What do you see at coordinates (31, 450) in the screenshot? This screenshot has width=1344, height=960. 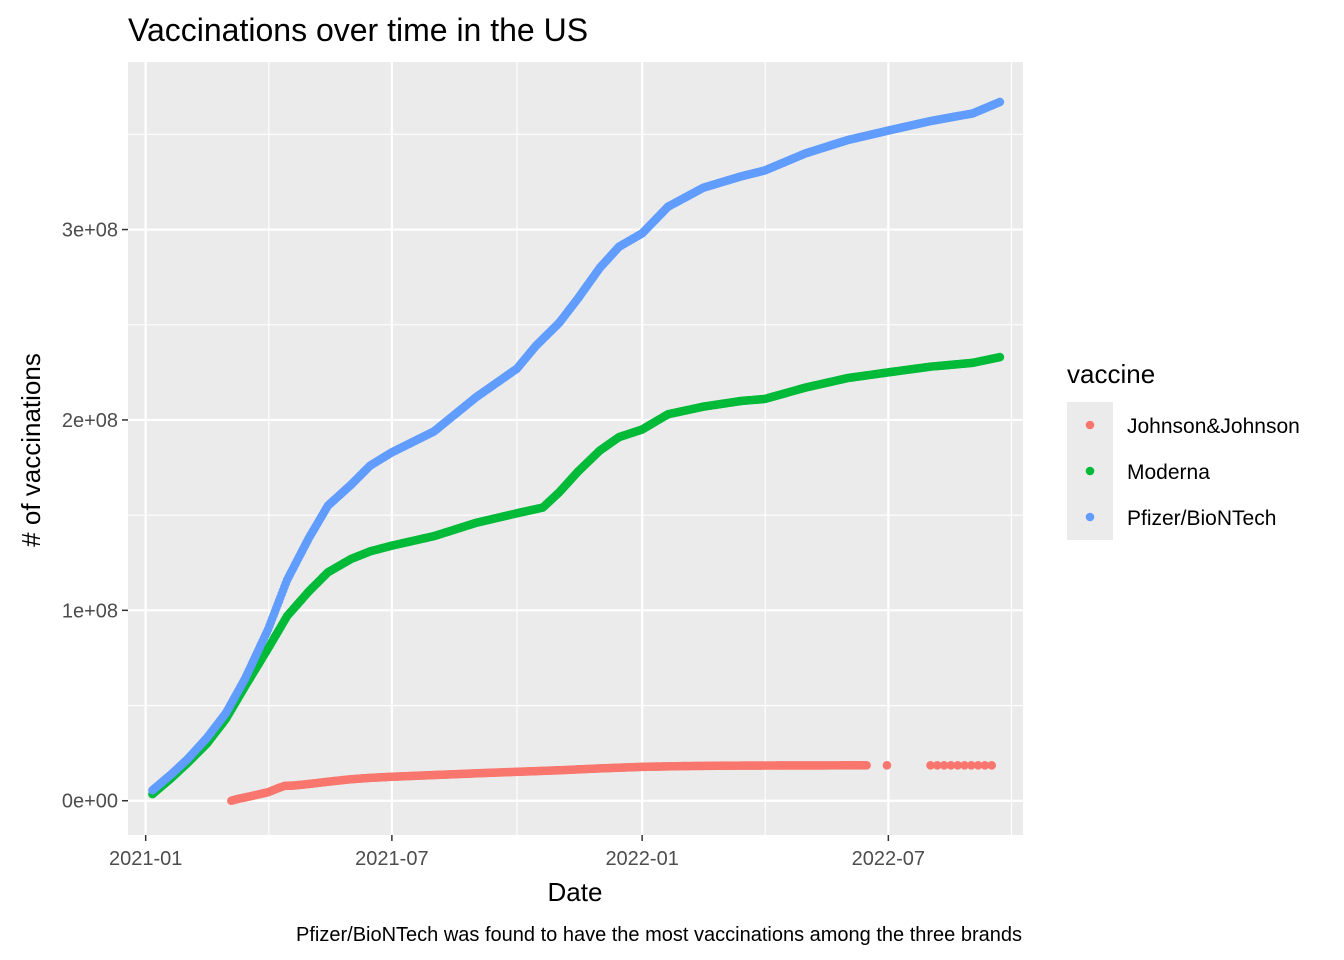 I see `y-axis-title: # of vaccinations` at bounding box center [31, 450].